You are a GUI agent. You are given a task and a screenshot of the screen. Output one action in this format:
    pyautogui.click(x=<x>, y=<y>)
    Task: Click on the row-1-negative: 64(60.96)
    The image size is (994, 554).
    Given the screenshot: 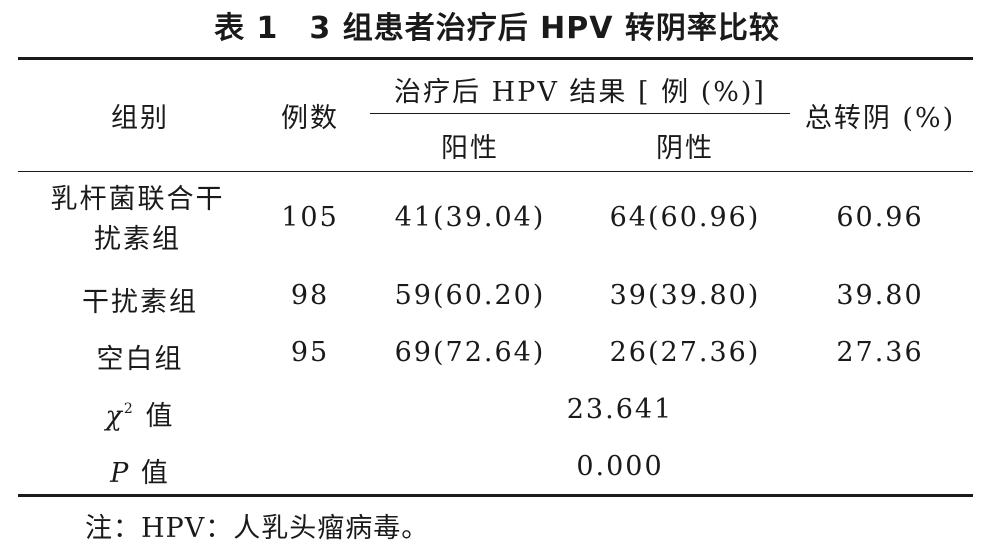 What is the action you would take?
    pyautogui.click(x=685, y=217)
    